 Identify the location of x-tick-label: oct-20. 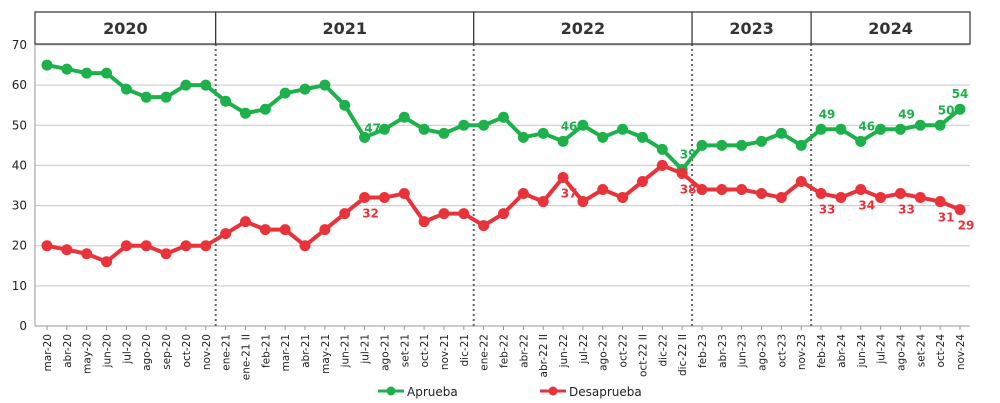
(187, 350).